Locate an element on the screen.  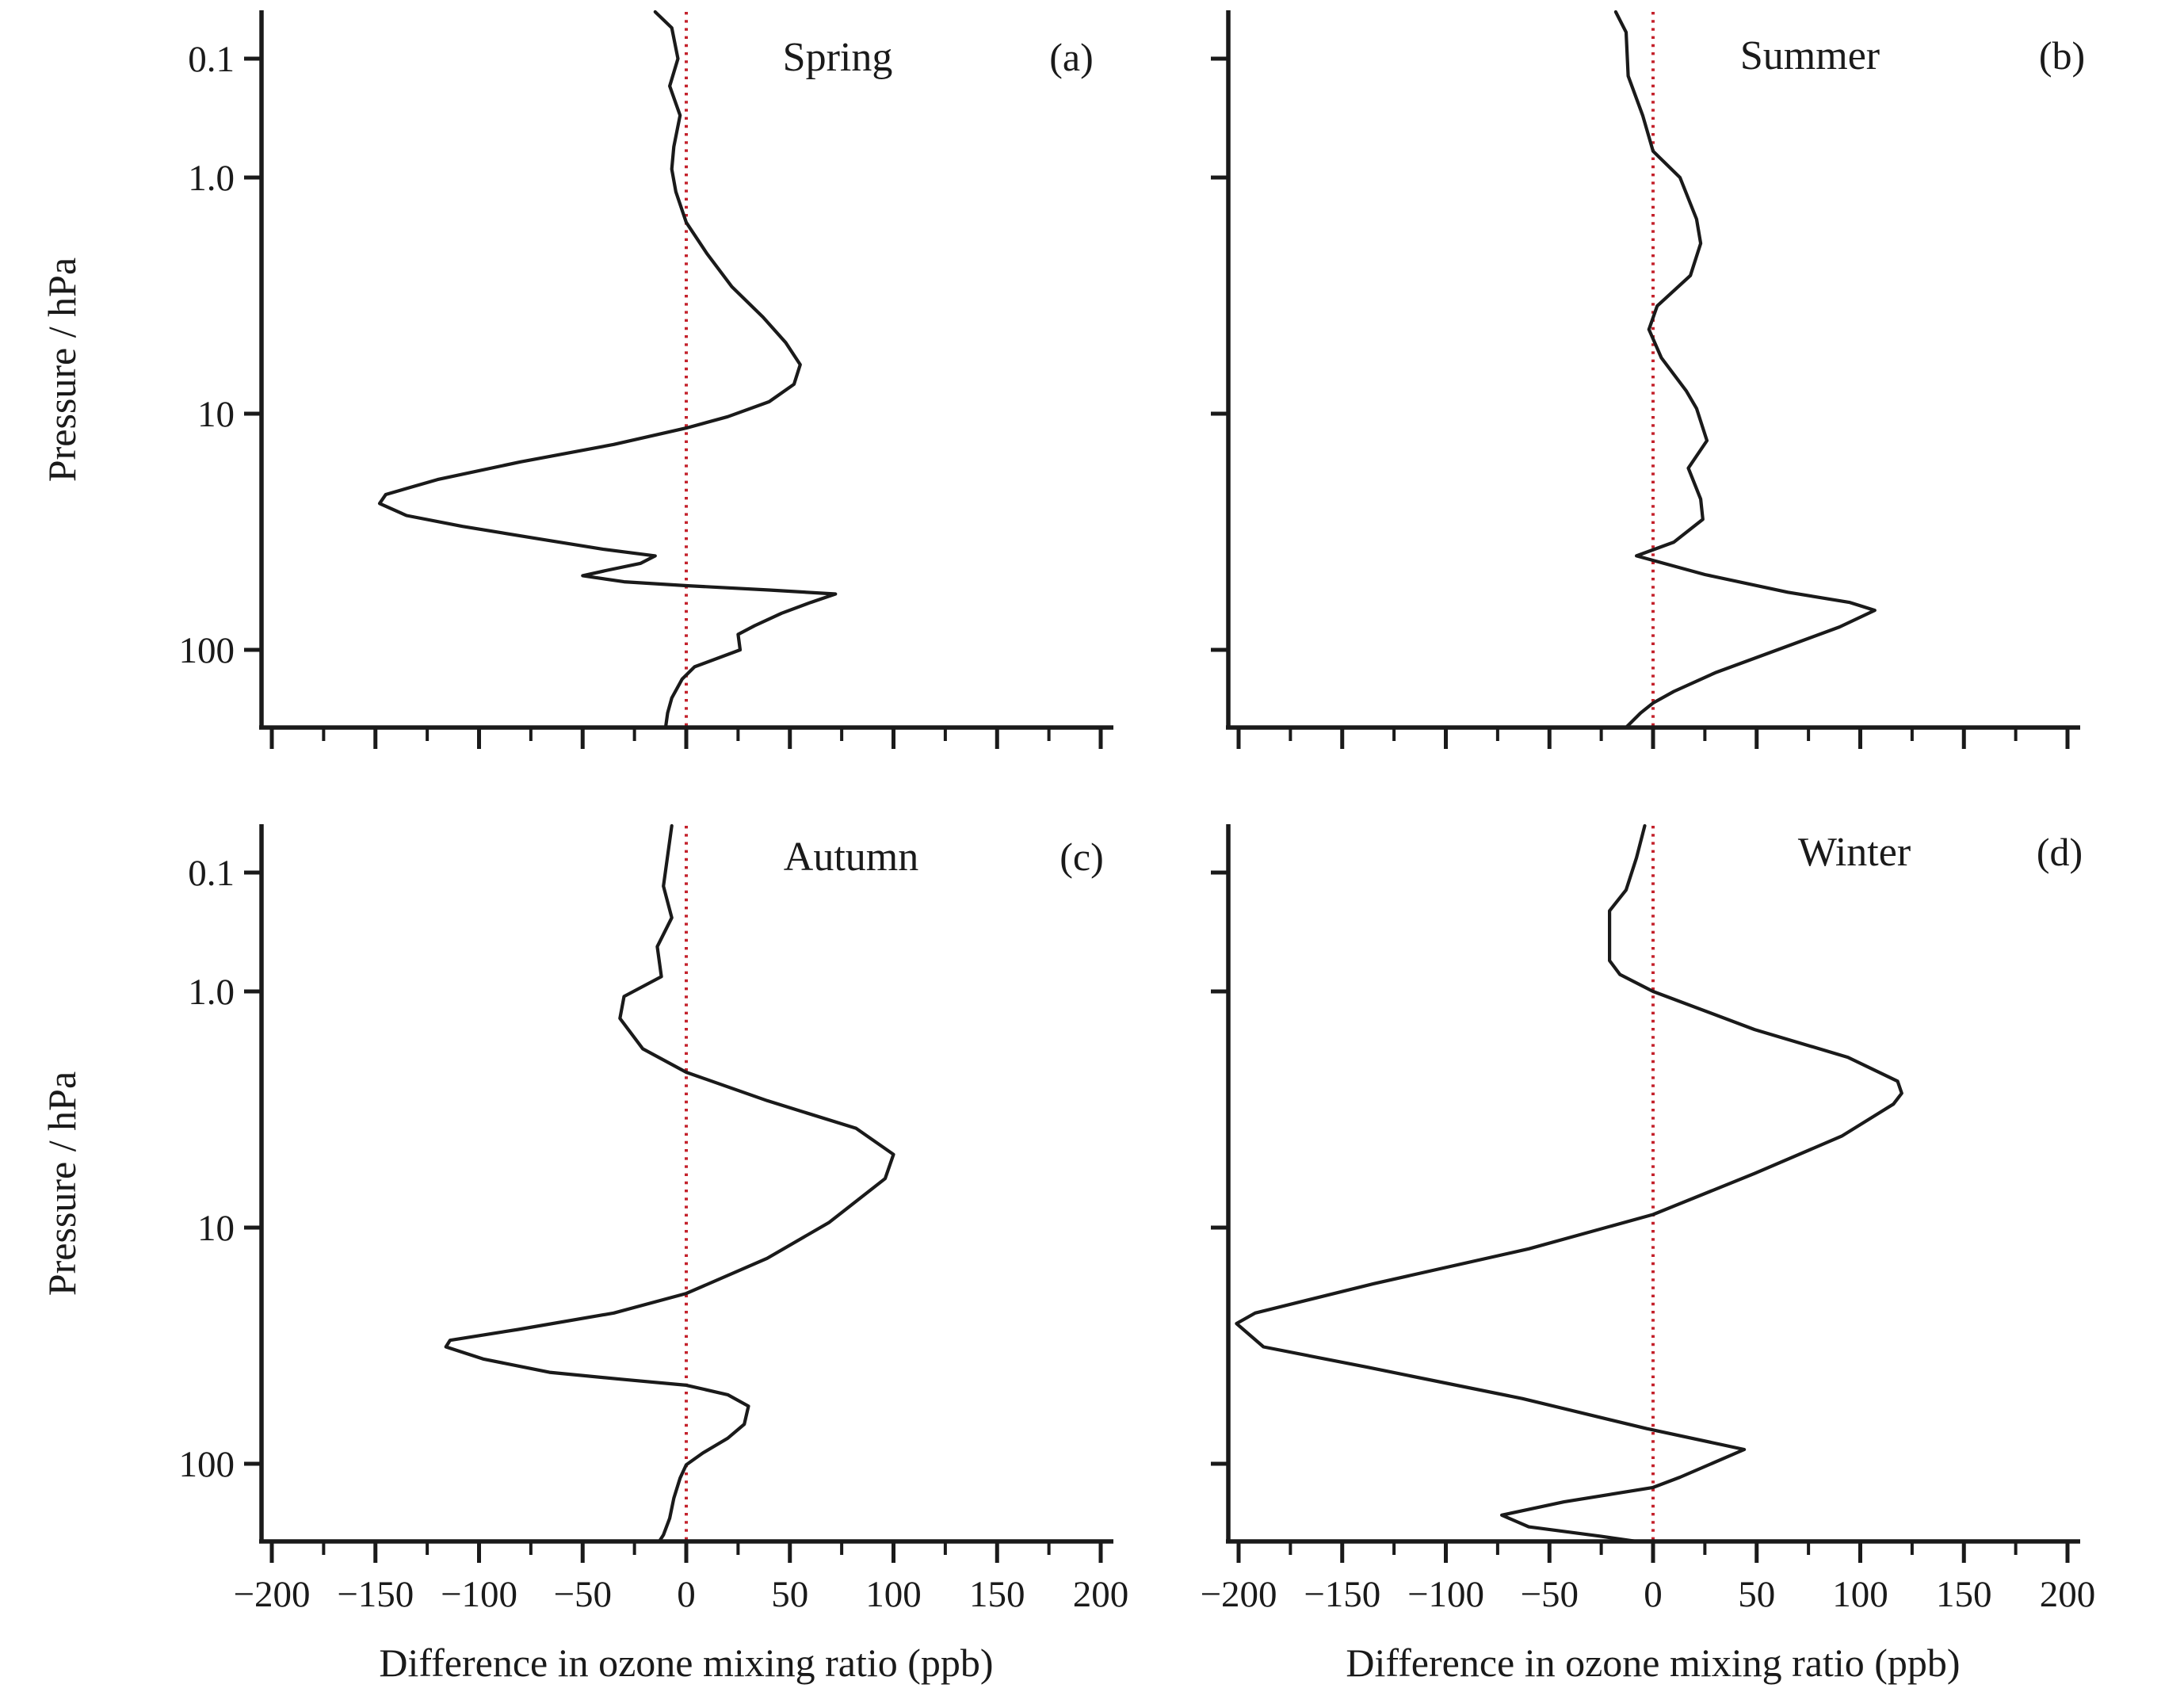
panel-letter-spring: (a) is located at coordinates (1071, 57).